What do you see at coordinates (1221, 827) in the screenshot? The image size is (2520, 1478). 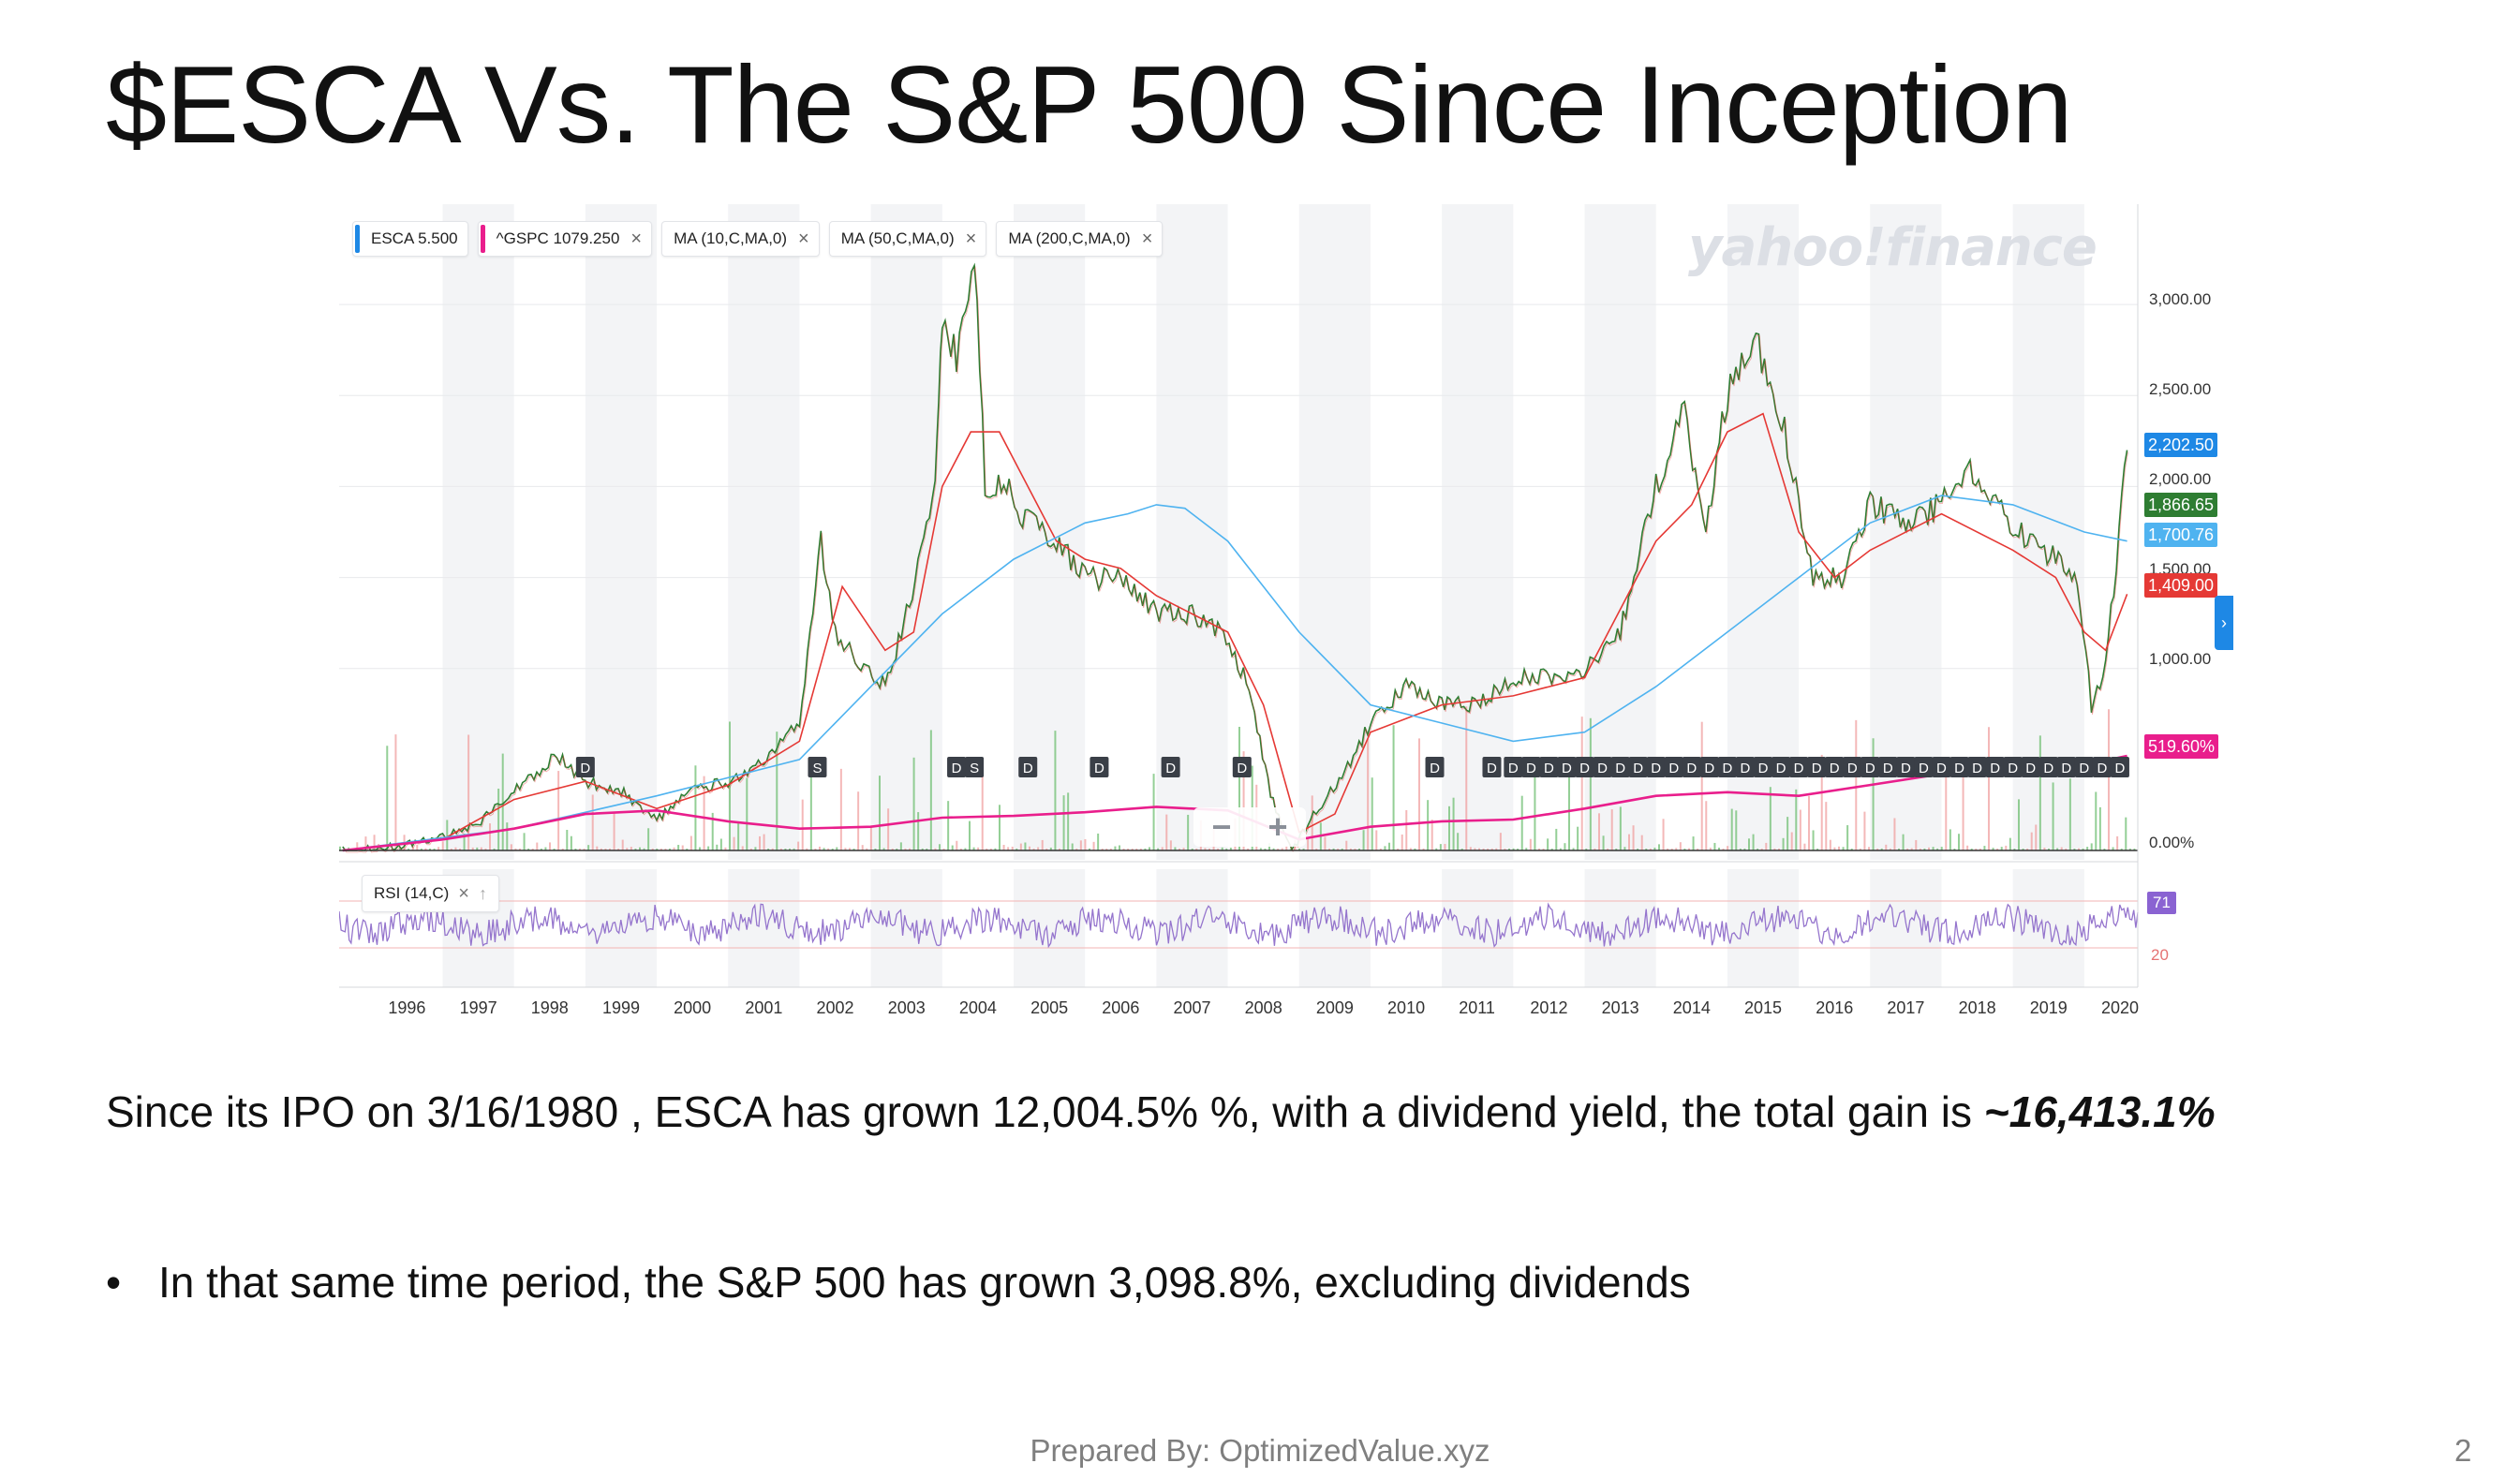 I see `zoom-out-button: −` at bounding box center [1221, 827].